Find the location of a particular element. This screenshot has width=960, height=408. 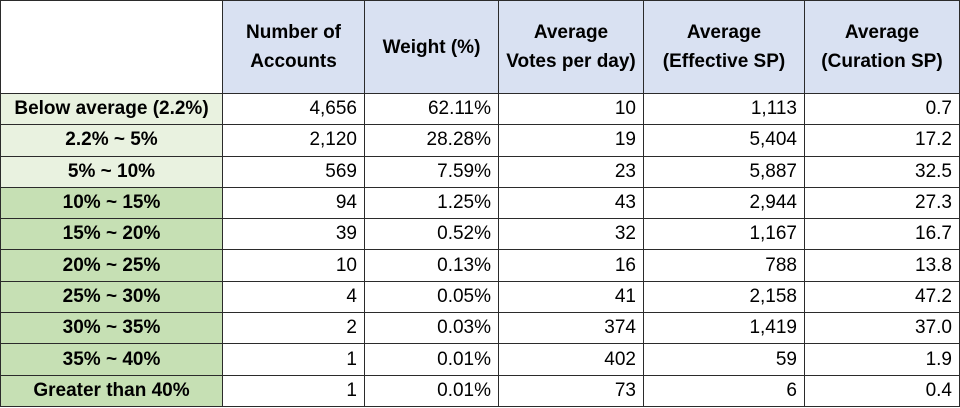

row-label: Greater than 40% is located at coordinates (111, 390).